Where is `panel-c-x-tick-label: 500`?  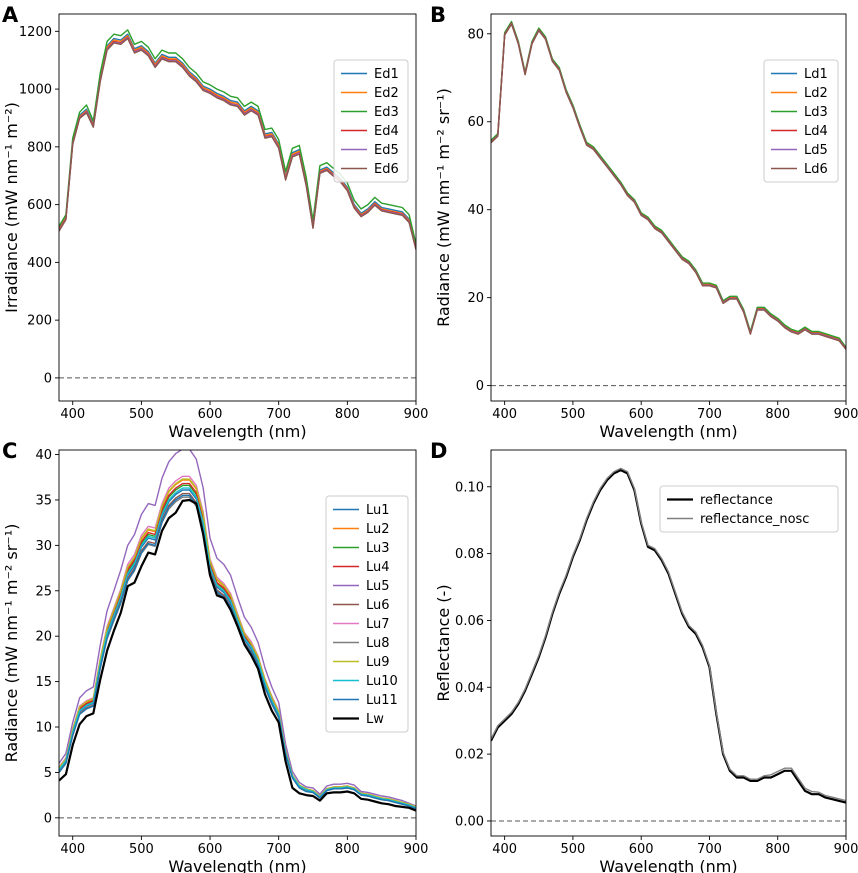
panel-c-x-tick-label: 500 is located at coordinates (141, 849).